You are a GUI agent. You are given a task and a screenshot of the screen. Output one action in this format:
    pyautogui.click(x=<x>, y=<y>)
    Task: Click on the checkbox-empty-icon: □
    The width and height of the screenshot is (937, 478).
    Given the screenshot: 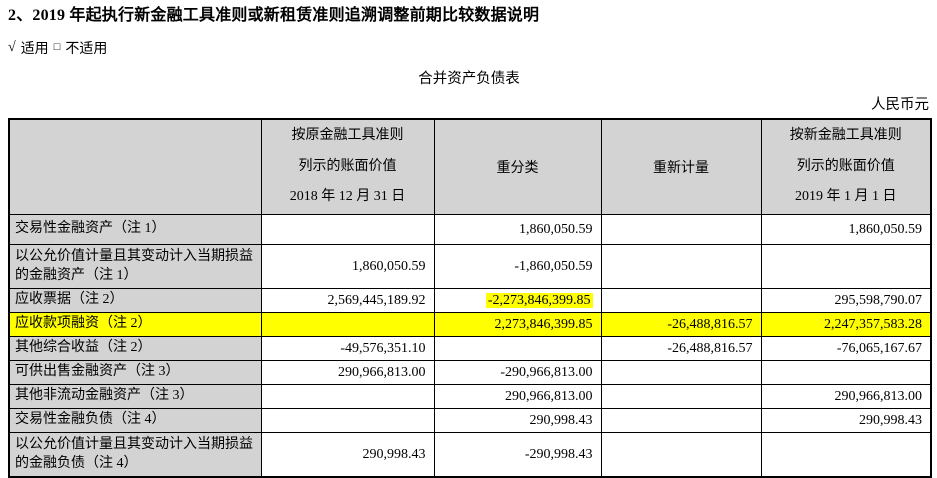 What is the action you would take?
    pyautogui.click(x=57, y=46)
    